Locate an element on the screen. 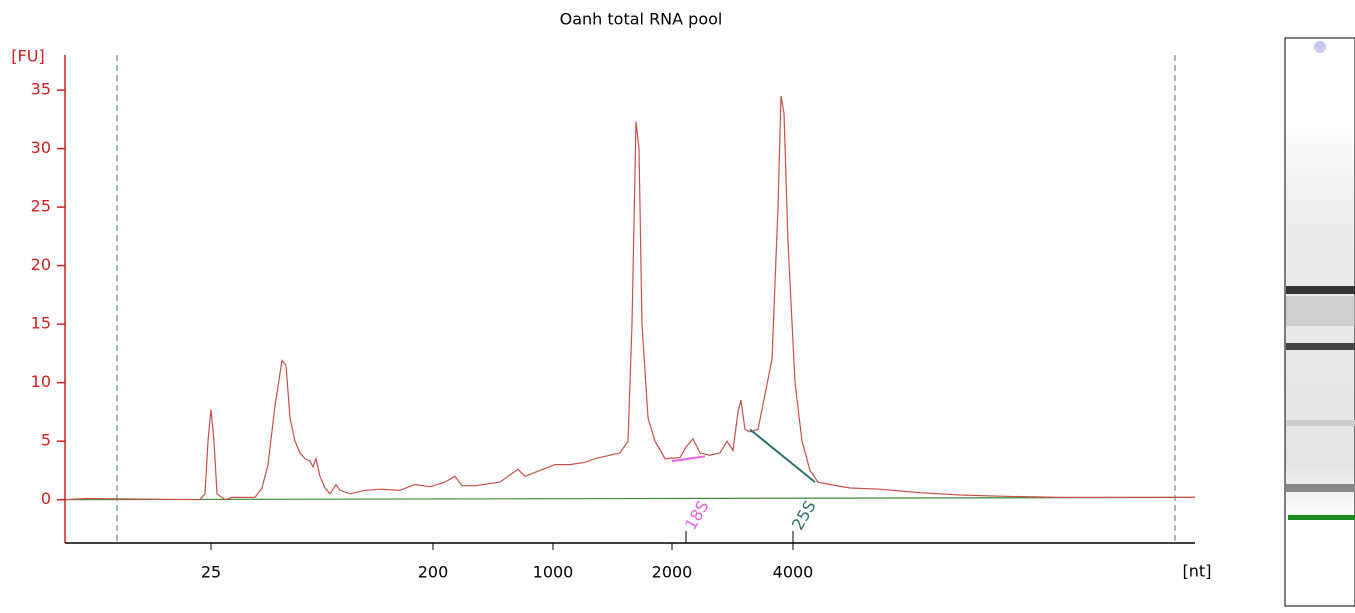 The width and height of the screenshot is (1355, 613). y-tick-label: 15 is located at coordinates (41, 323).